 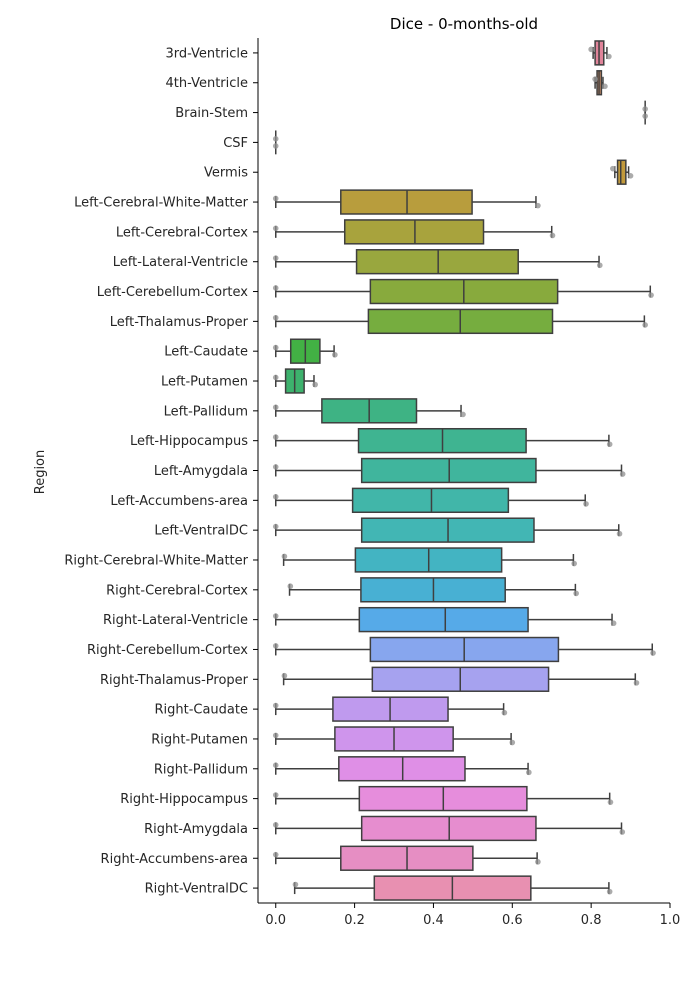 I want to click on y-tick-label: Left-Thalamus-Proper, so click(x=179, y=322).